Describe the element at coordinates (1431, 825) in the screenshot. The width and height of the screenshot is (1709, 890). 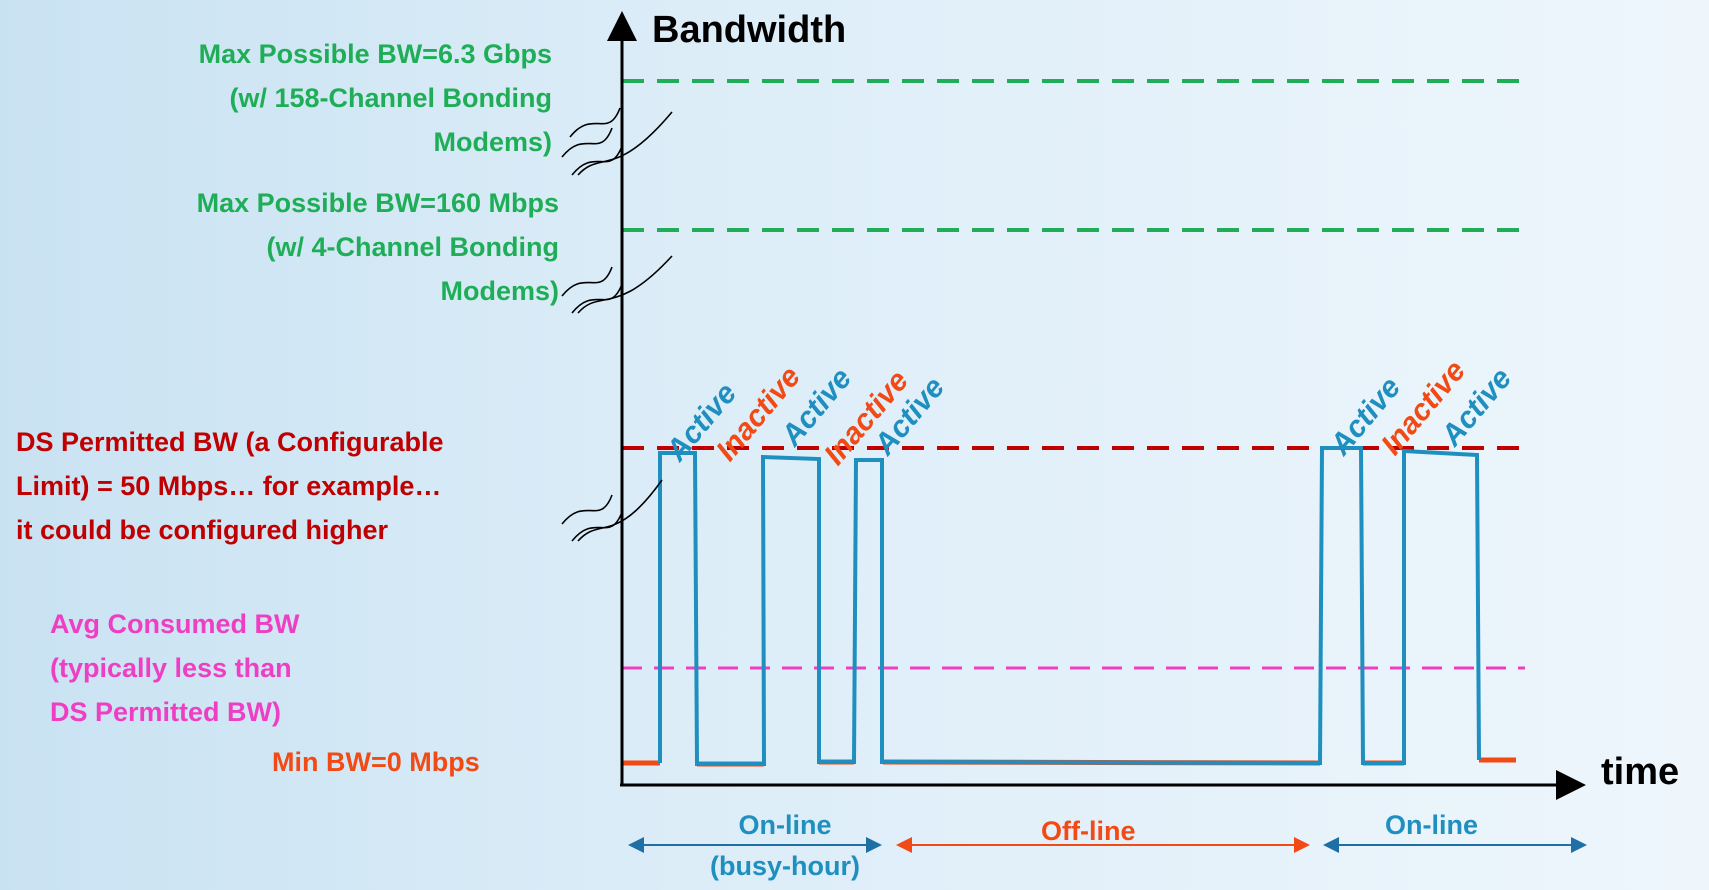
I see `period-online: On-line` at that location.